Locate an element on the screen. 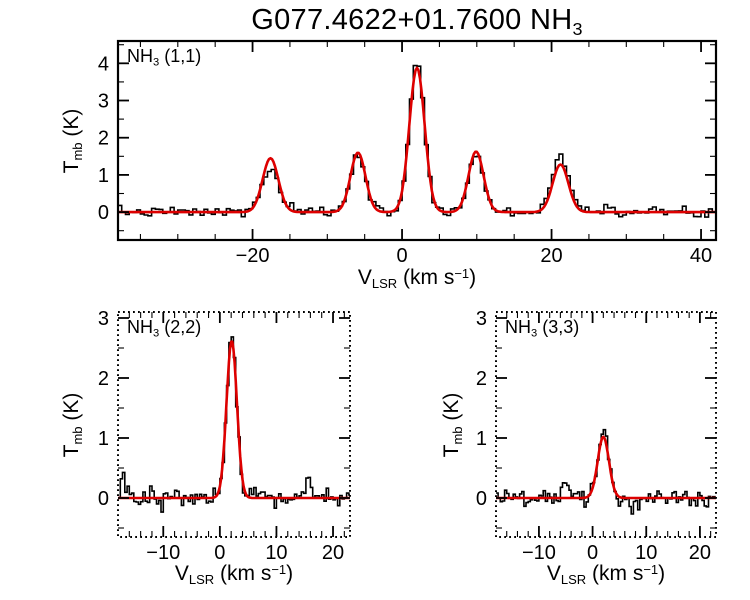  nh3-11-ytick-label: 1 is located at coordinates (103, 176).